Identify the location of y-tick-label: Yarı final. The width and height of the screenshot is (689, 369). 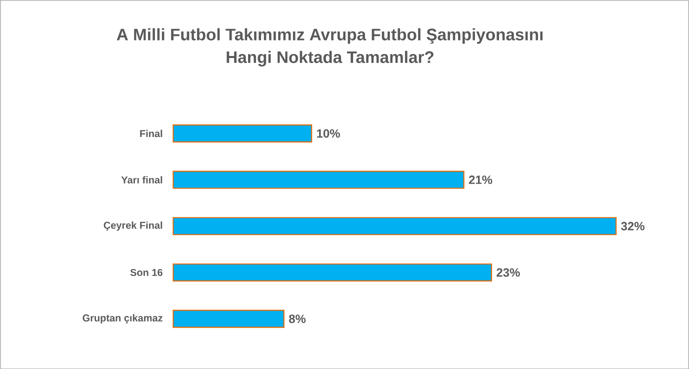
(141, 180).